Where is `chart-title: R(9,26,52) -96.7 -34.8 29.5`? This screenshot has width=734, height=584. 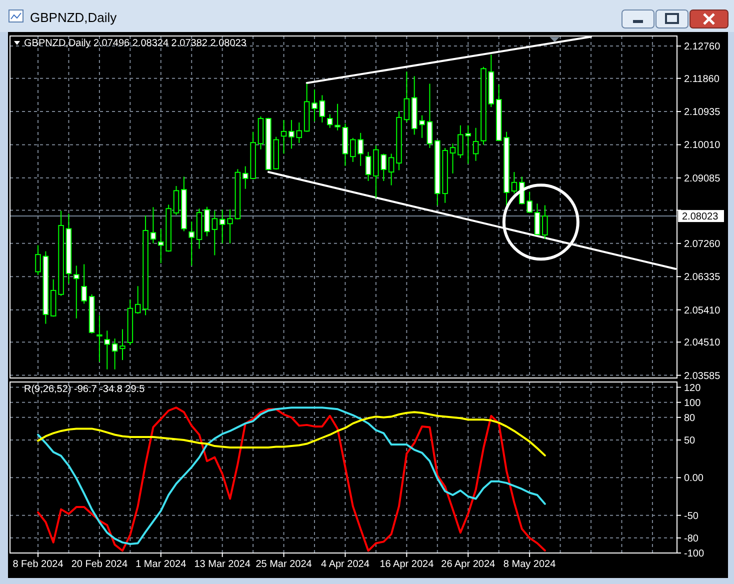
chart-title: R(9,26,52) -96.7 -34.8 29.5 is located at coordinates (85, 389).